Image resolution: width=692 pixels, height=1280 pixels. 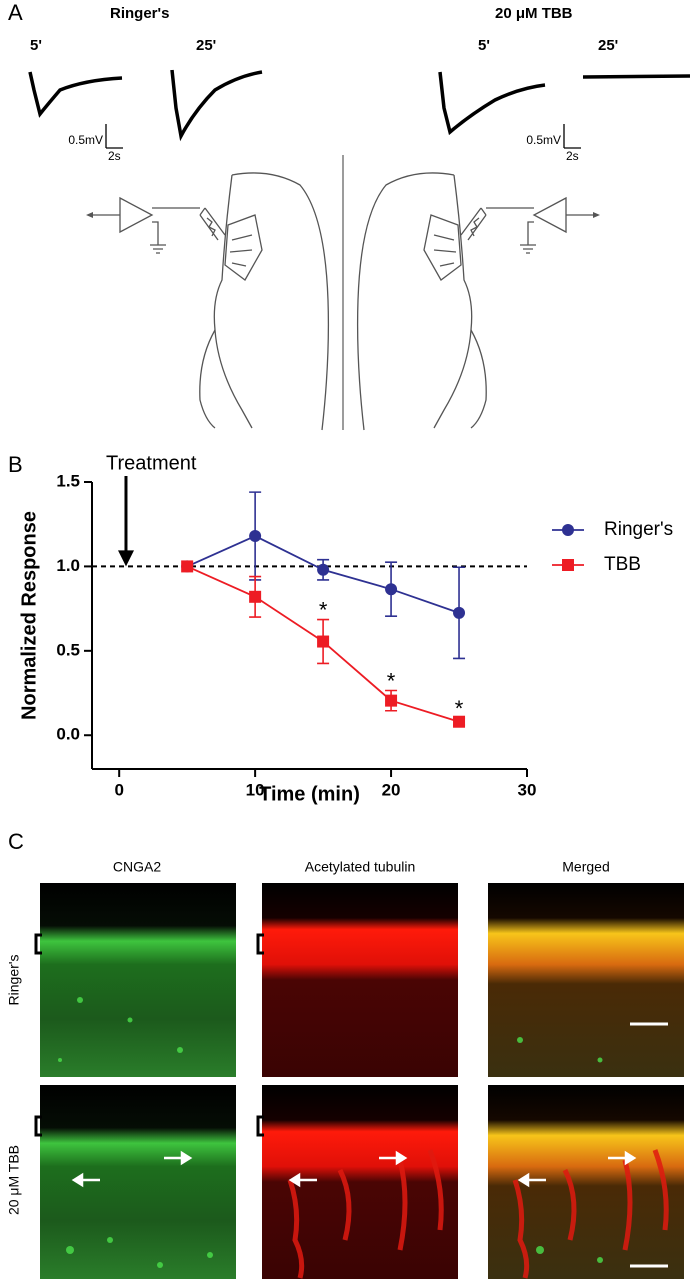 What do you see at coordinates (151, 463) in the screenshot?
I see `annotation: Treatment` at bounding box center [151, 463].